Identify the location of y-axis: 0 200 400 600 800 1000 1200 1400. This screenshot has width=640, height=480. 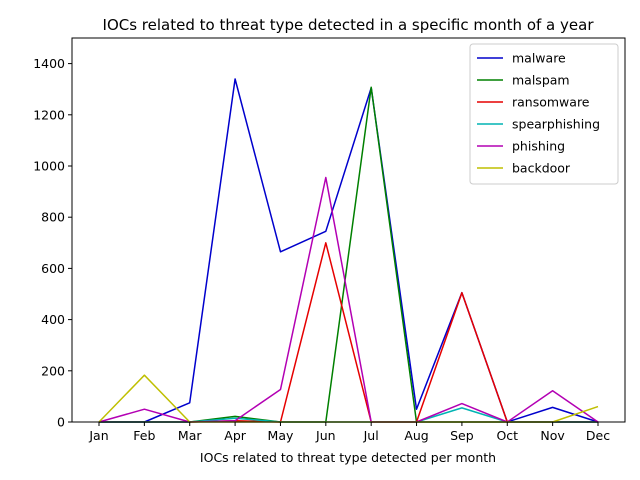
(52, 243).